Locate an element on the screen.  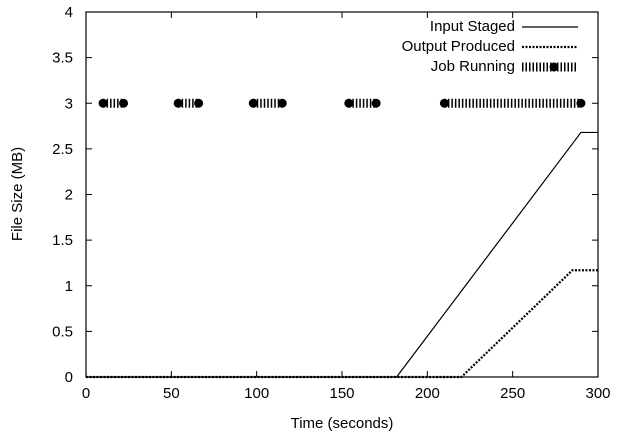
y-tick-labels: 0 0.5 1 1.5 2 2.5 3 3.5 4 is located at coordinates (62, 195).